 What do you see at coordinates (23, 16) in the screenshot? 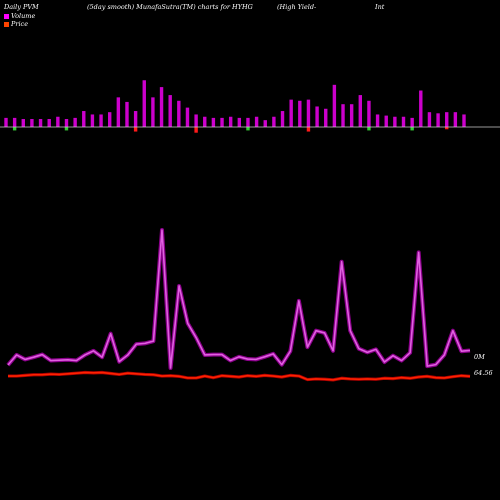
I see `legend-volume-label: Volume` at bounding box center [23, 16].